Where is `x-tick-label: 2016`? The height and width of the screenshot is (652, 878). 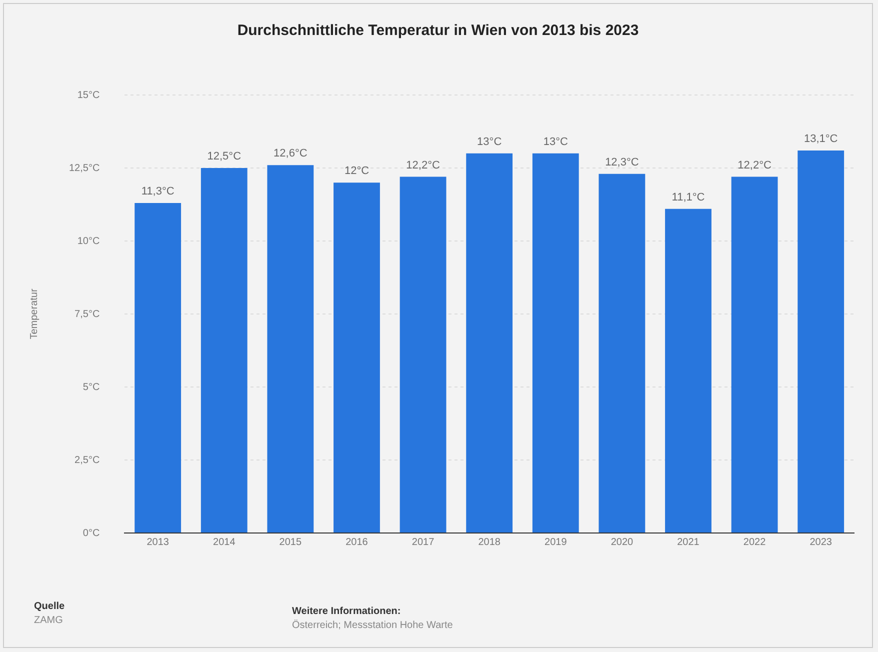 x-tick-label: 2016 is located at coordinates (357, 542).